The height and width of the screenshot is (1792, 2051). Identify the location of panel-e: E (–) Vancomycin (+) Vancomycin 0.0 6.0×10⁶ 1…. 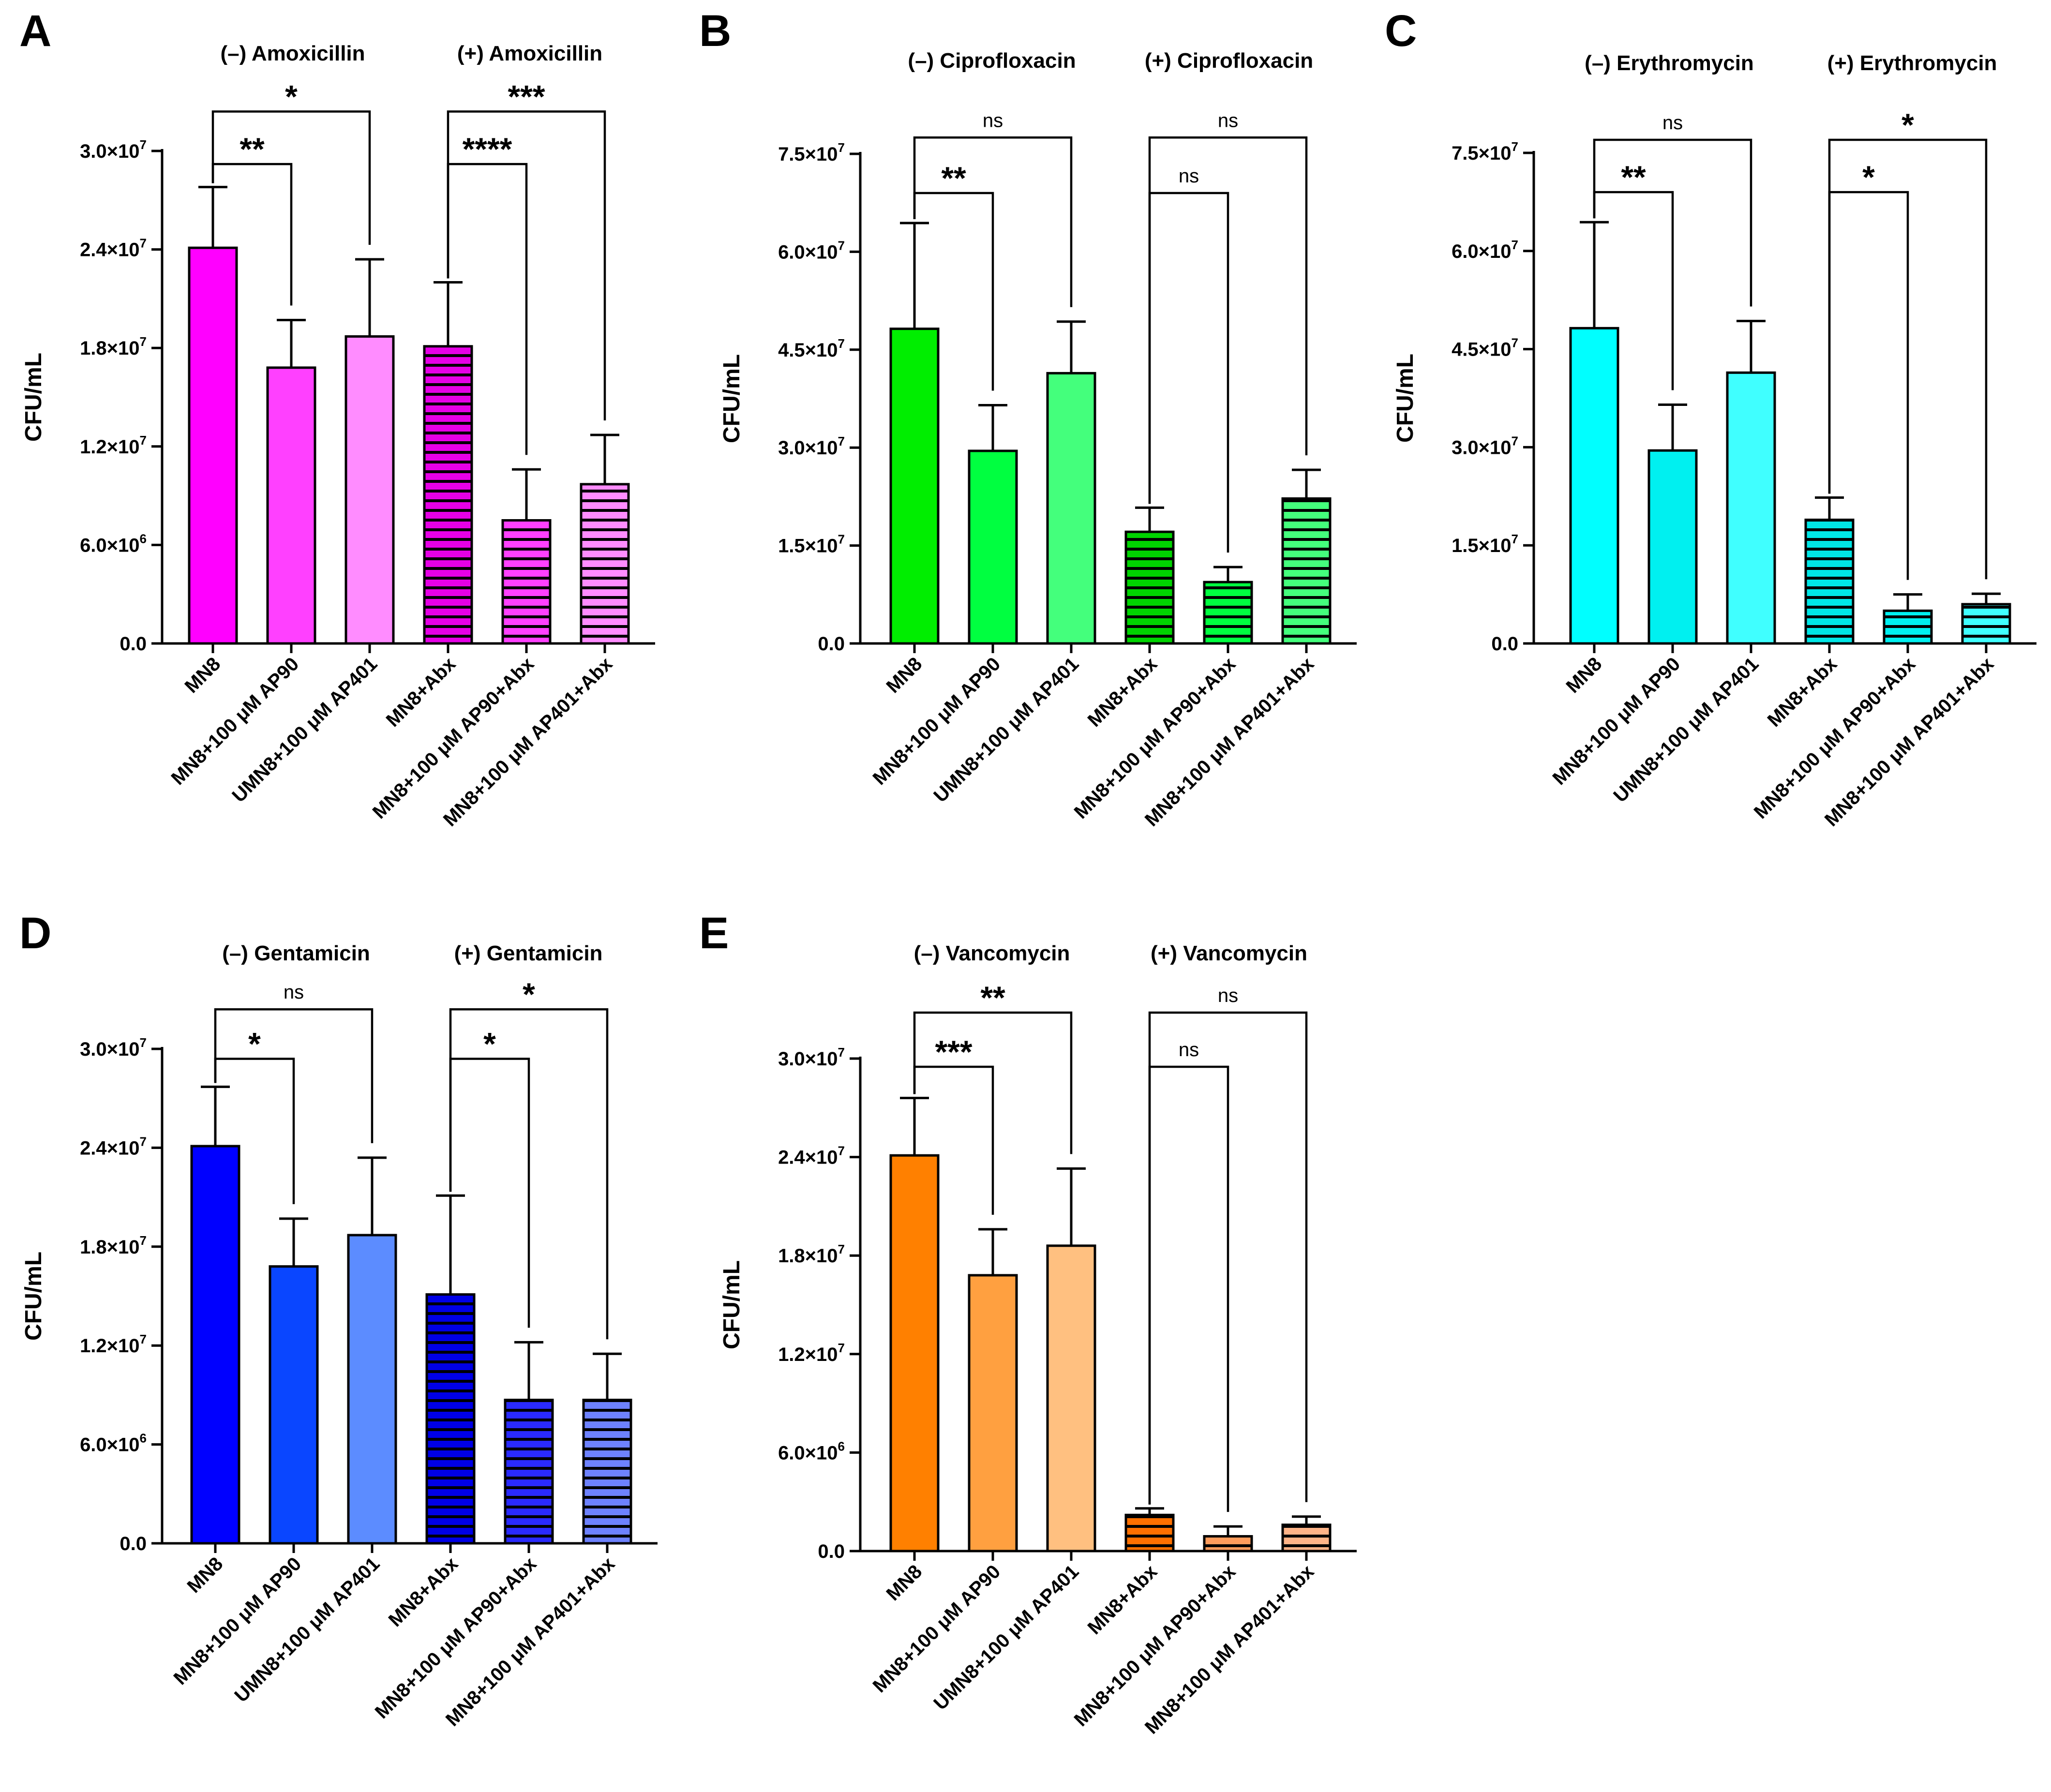
(1028, 1323).